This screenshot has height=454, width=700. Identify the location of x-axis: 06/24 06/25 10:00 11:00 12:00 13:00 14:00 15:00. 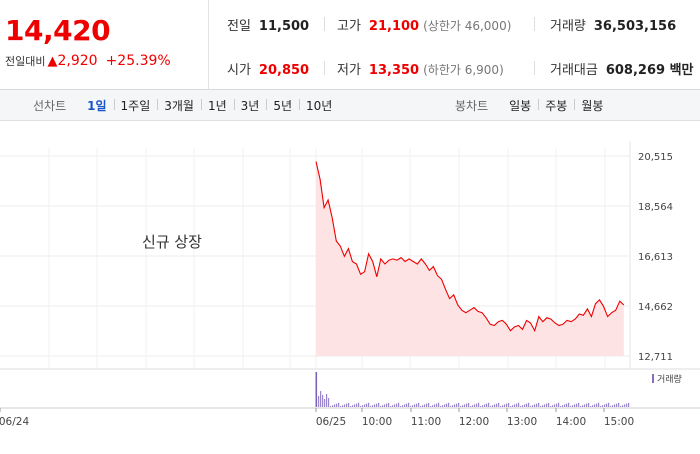
(317, 418).